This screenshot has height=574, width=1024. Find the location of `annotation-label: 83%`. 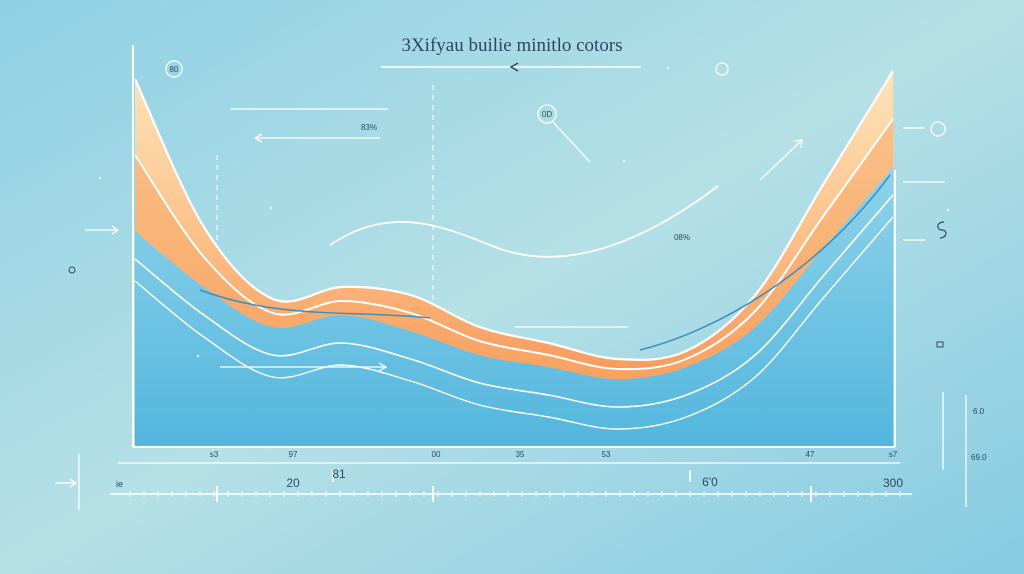

annotation-label: 83% is located at coordinates (369, 127).